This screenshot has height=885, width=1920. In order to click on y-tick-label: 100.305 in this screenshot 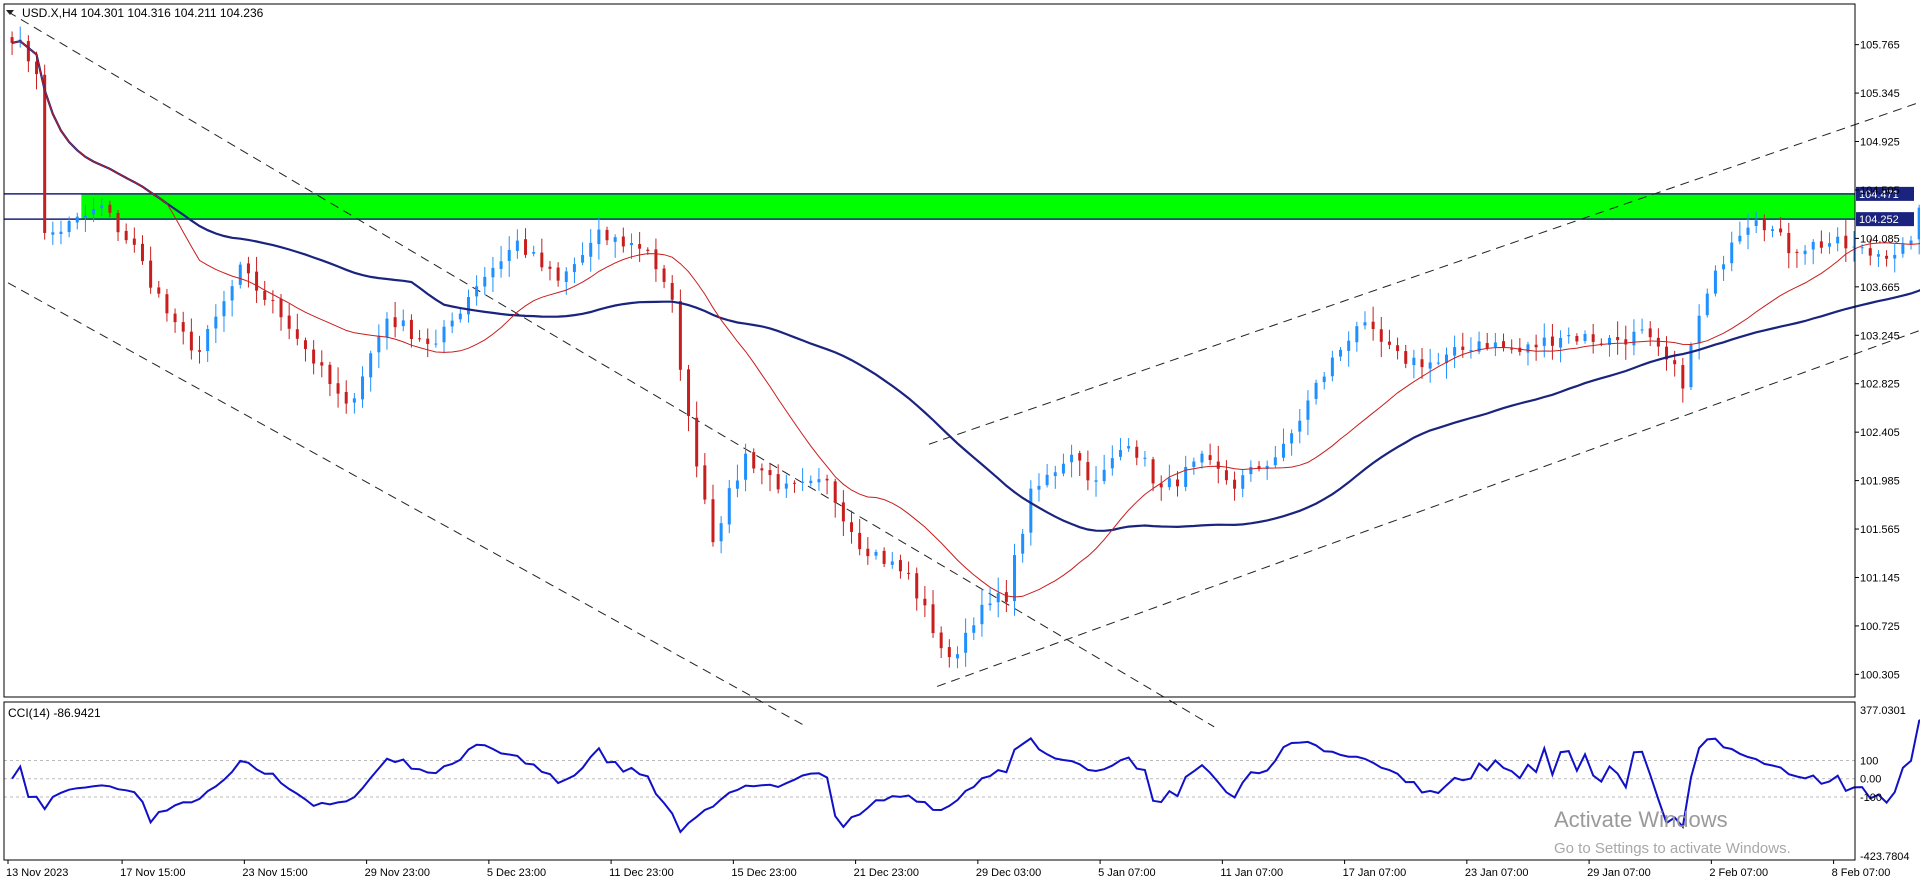, I will do `click(1880, 675)`.